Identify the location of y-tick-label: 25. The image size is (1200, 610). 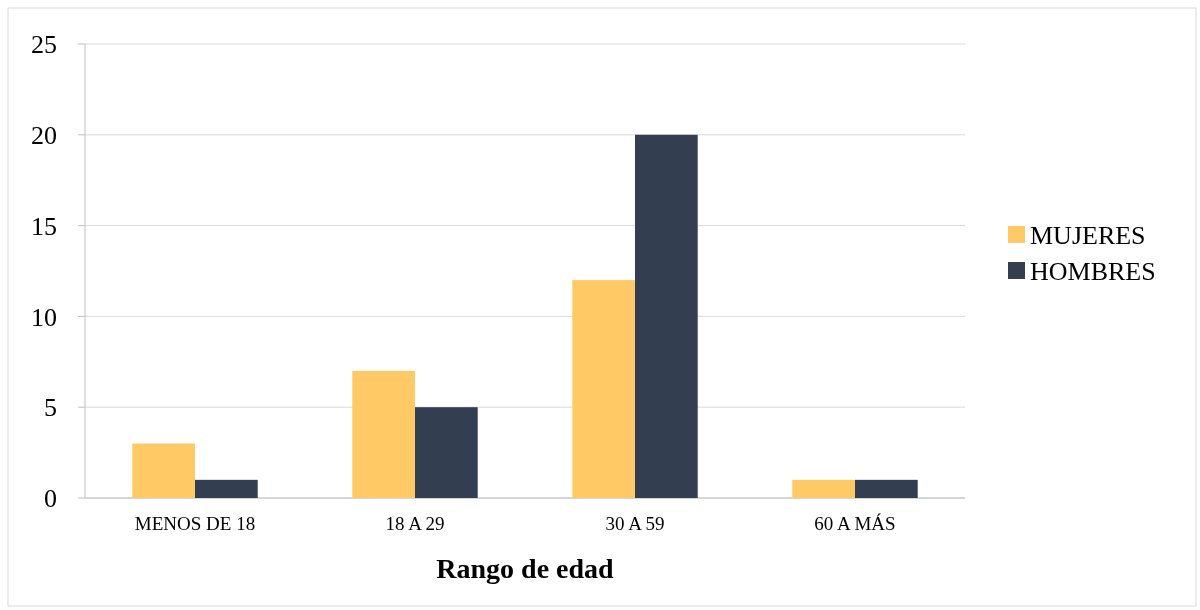
(44, 45).